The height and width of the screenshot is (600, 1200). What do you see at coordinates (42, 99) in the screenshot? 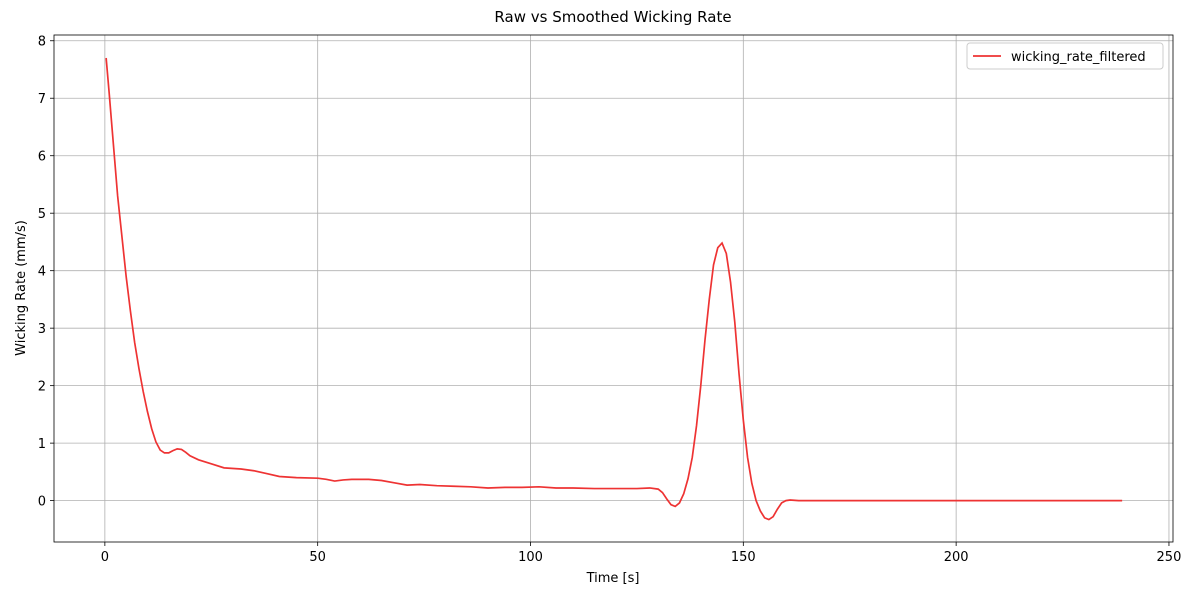
I see `y-tick-label: 7` at bounding box center [42, 99].